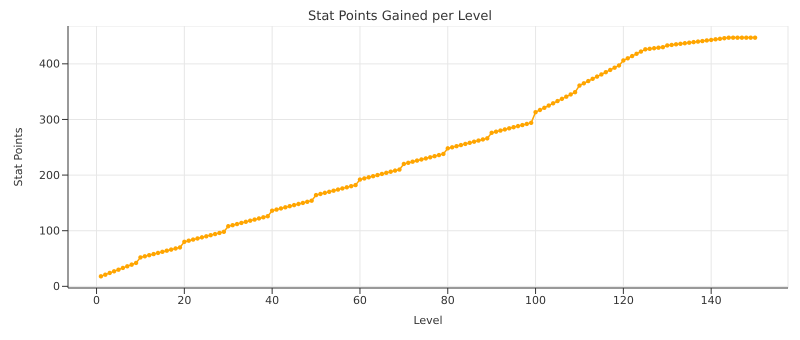  What do you see at coordinates (400, 17) in the screenshot?
I see `chart-title: Stat Points Gained per Level` at bounding box center [400, 17].